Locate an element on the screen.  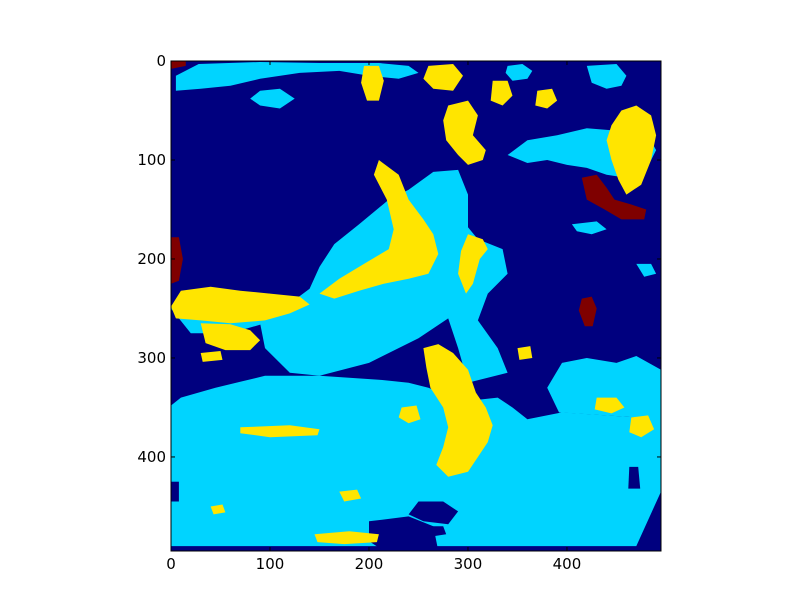
x-tick-label: 300 is located at coordinates (468, 564).